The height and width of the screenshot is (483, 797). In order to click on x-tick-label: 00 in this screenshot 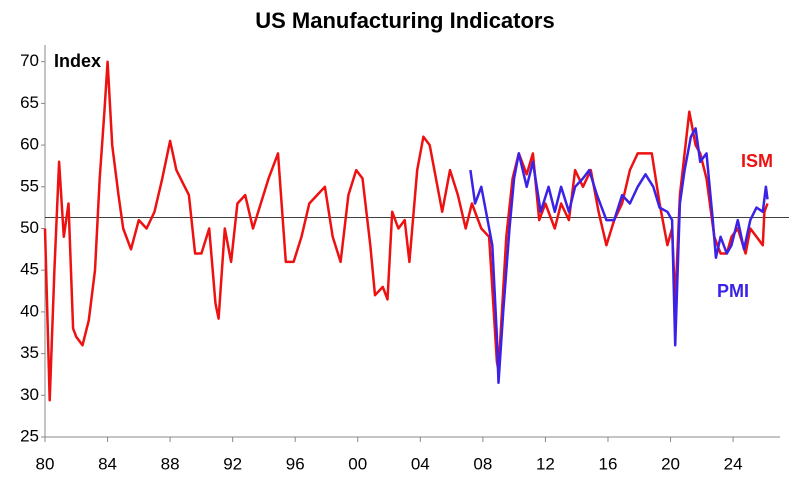, I will do `click(357, 463)`.